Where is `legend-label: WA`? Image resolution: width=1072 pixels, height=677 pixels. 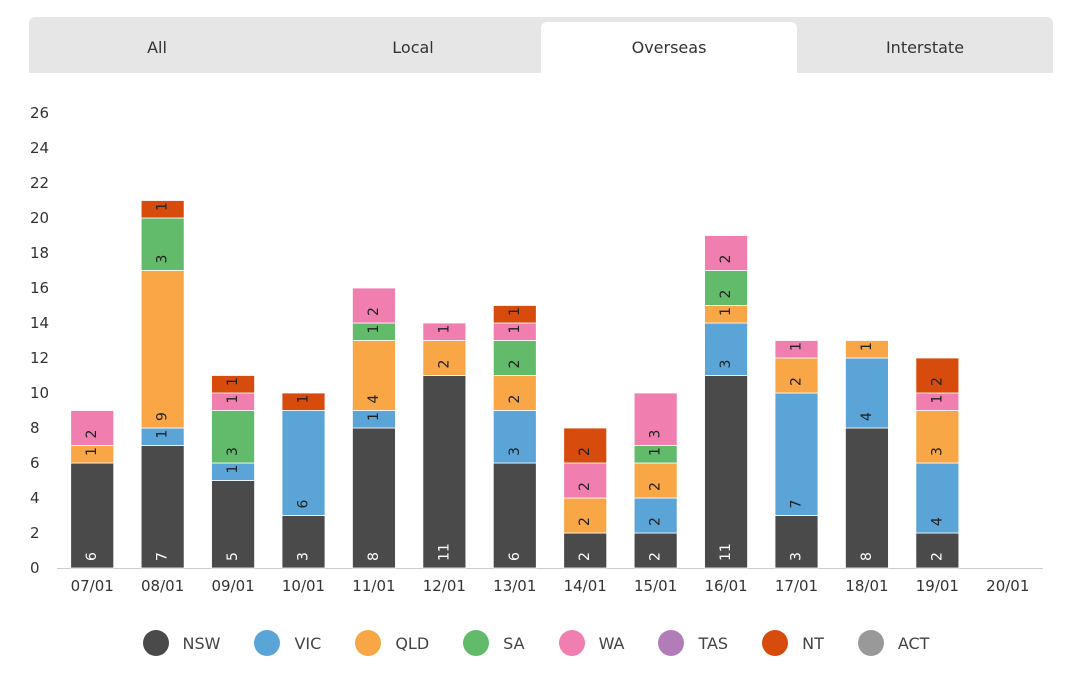
legend-label: WA is located at coordinates (611, 643).